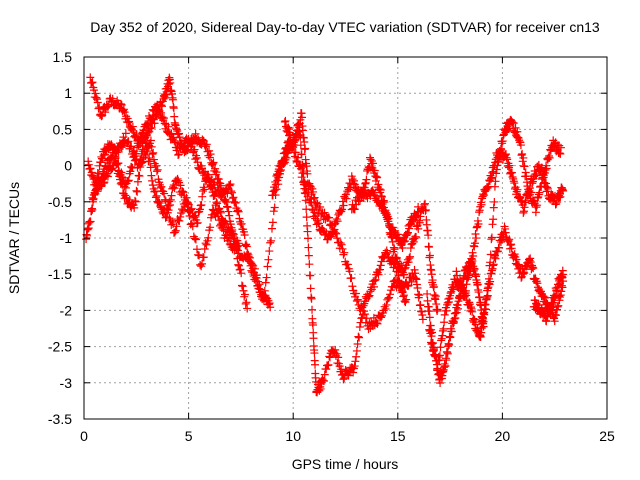 Image resolution: width=640 pixels, height=480 pixels. What do you see at coordinates (60, 202) in the screenshot?
I see `y-tick-label: -0.5` at bounding box center [60, 202].